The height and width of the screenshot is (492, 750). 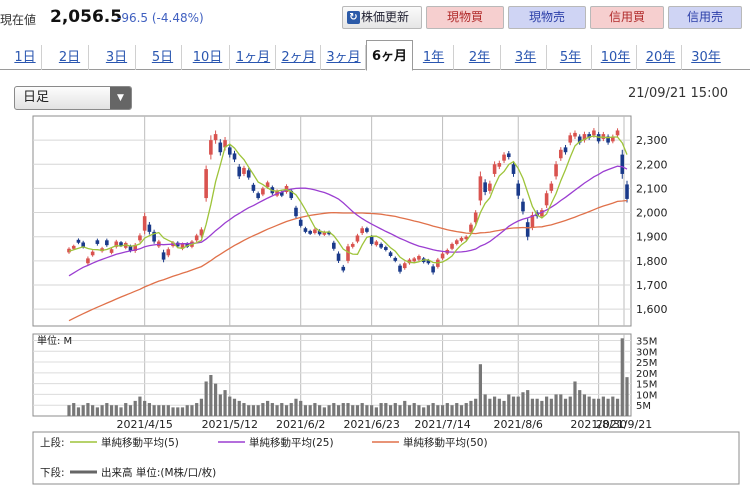 I want to click on x-axis-date-label: 2021/6/2, so click(x=300, y=424).